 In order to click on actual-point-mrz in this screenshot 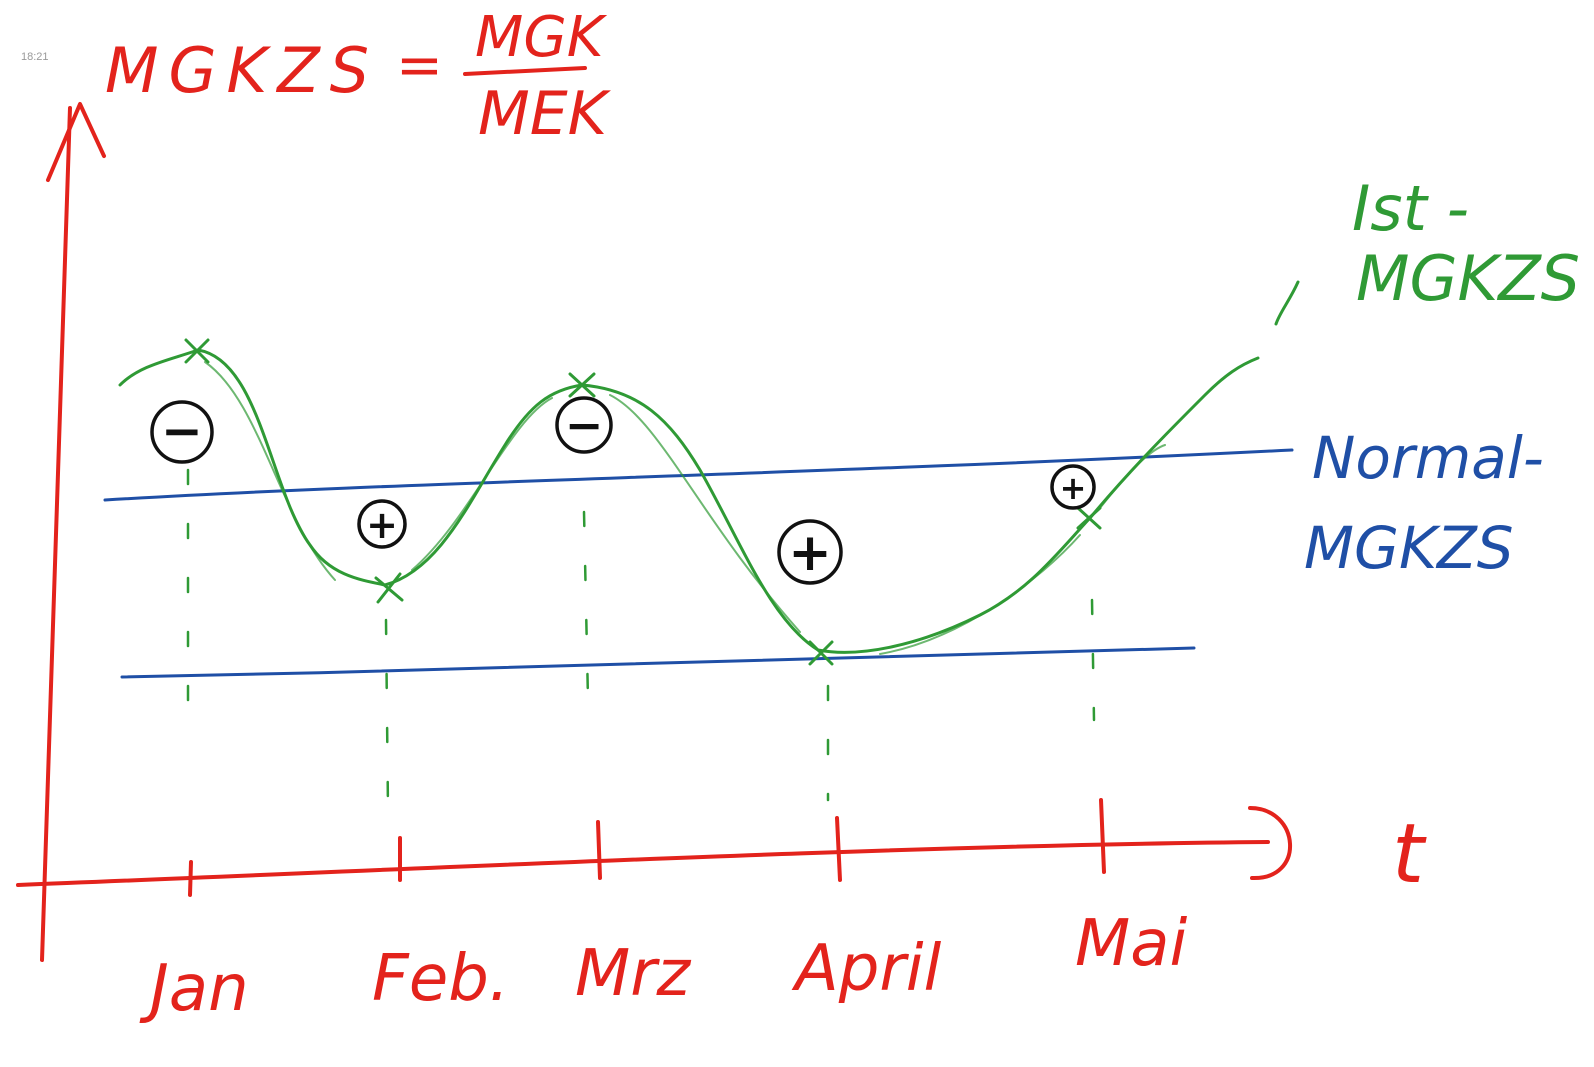, I will do `click(582, 385)`.